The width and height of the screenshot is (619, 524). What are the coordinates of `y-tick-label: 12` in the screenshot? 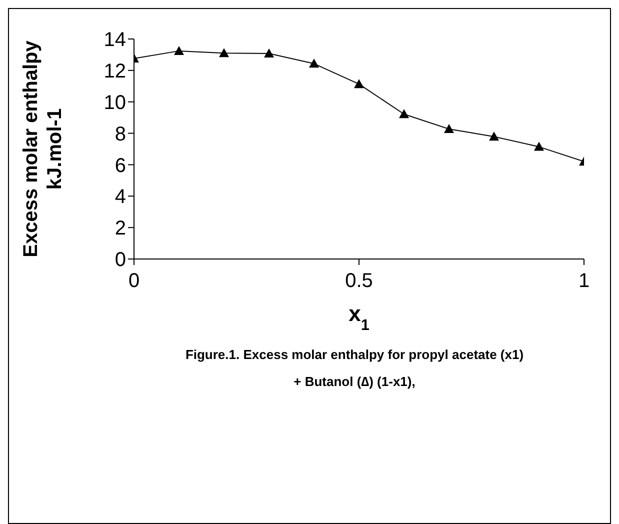 It's located at (115, 71).